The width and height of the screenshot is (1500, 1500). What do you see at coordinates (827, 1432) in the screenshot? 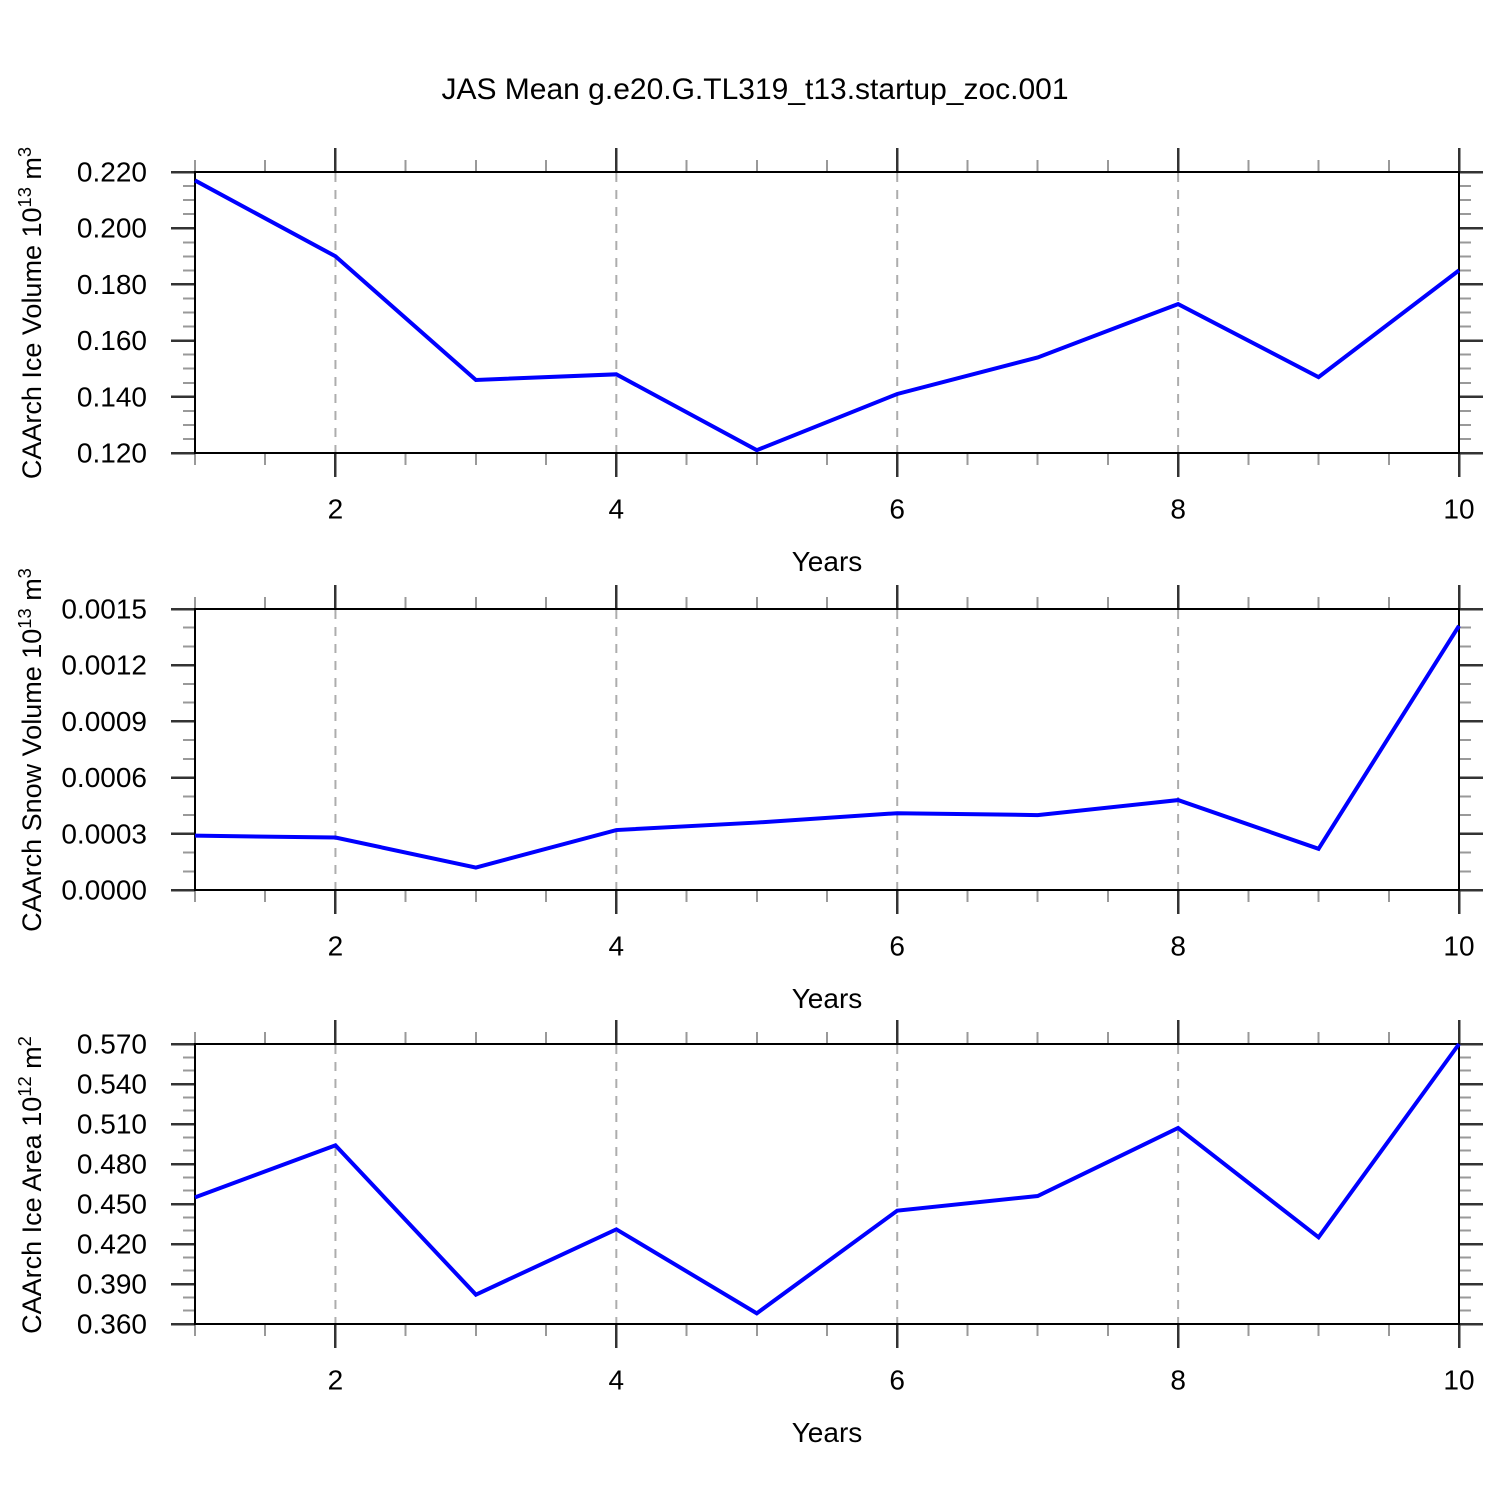
I see `x-axis-title-3: Years` at bounding box center [827, 1432].